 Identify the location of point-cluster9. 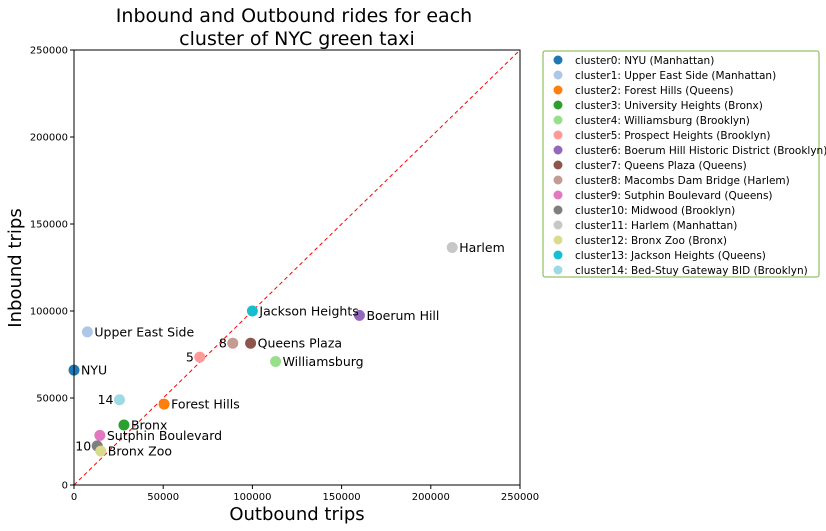
(100, 435).